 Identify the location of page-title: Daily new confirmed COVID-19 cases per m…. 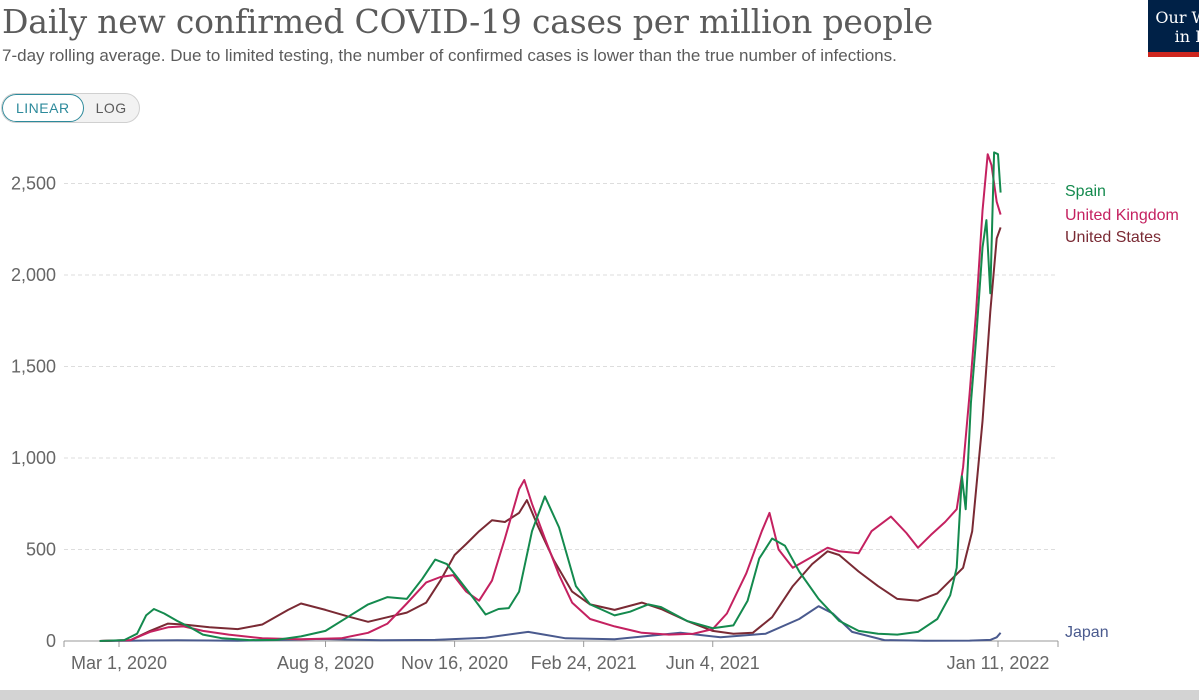
(467, 21).